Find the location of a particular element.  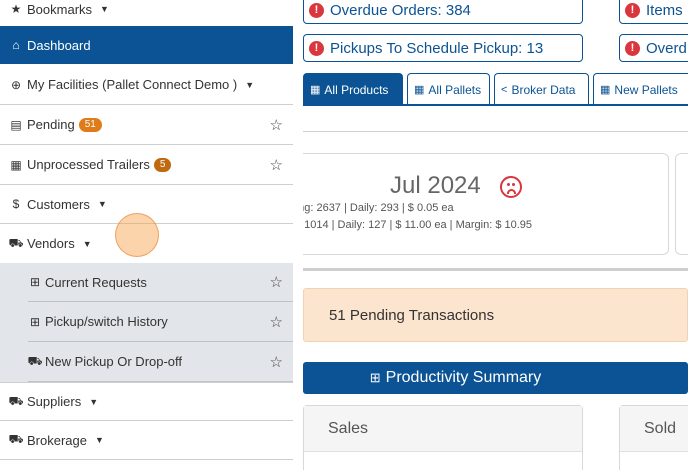

share-icon: < is located at coordinates (504, 89).